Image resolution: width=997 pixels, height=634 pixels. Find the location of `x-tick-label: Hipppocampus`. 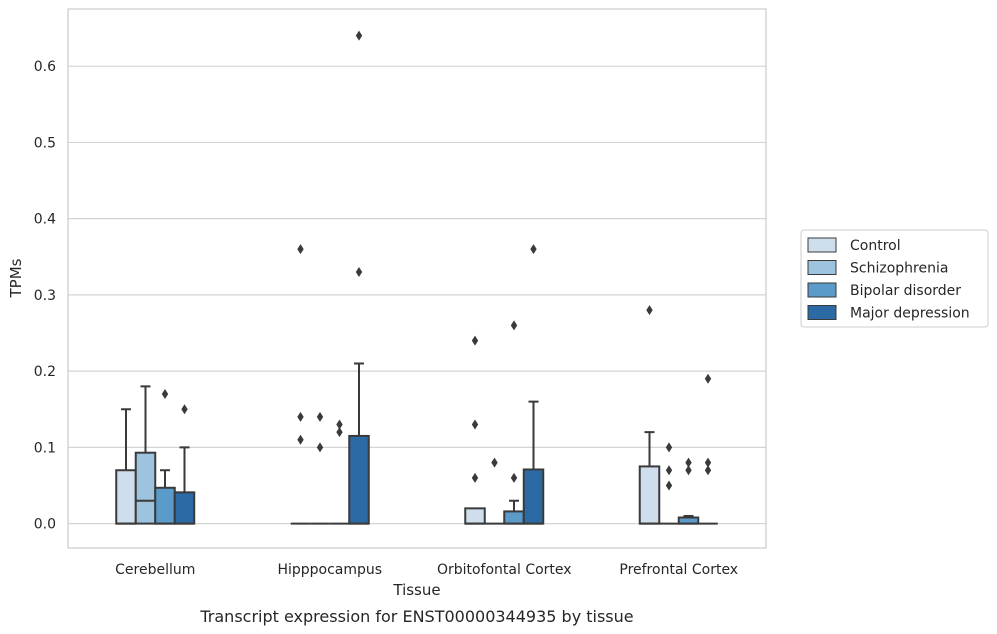

x-tick-label: Hipppocampus is located at coordinates (329, 570).